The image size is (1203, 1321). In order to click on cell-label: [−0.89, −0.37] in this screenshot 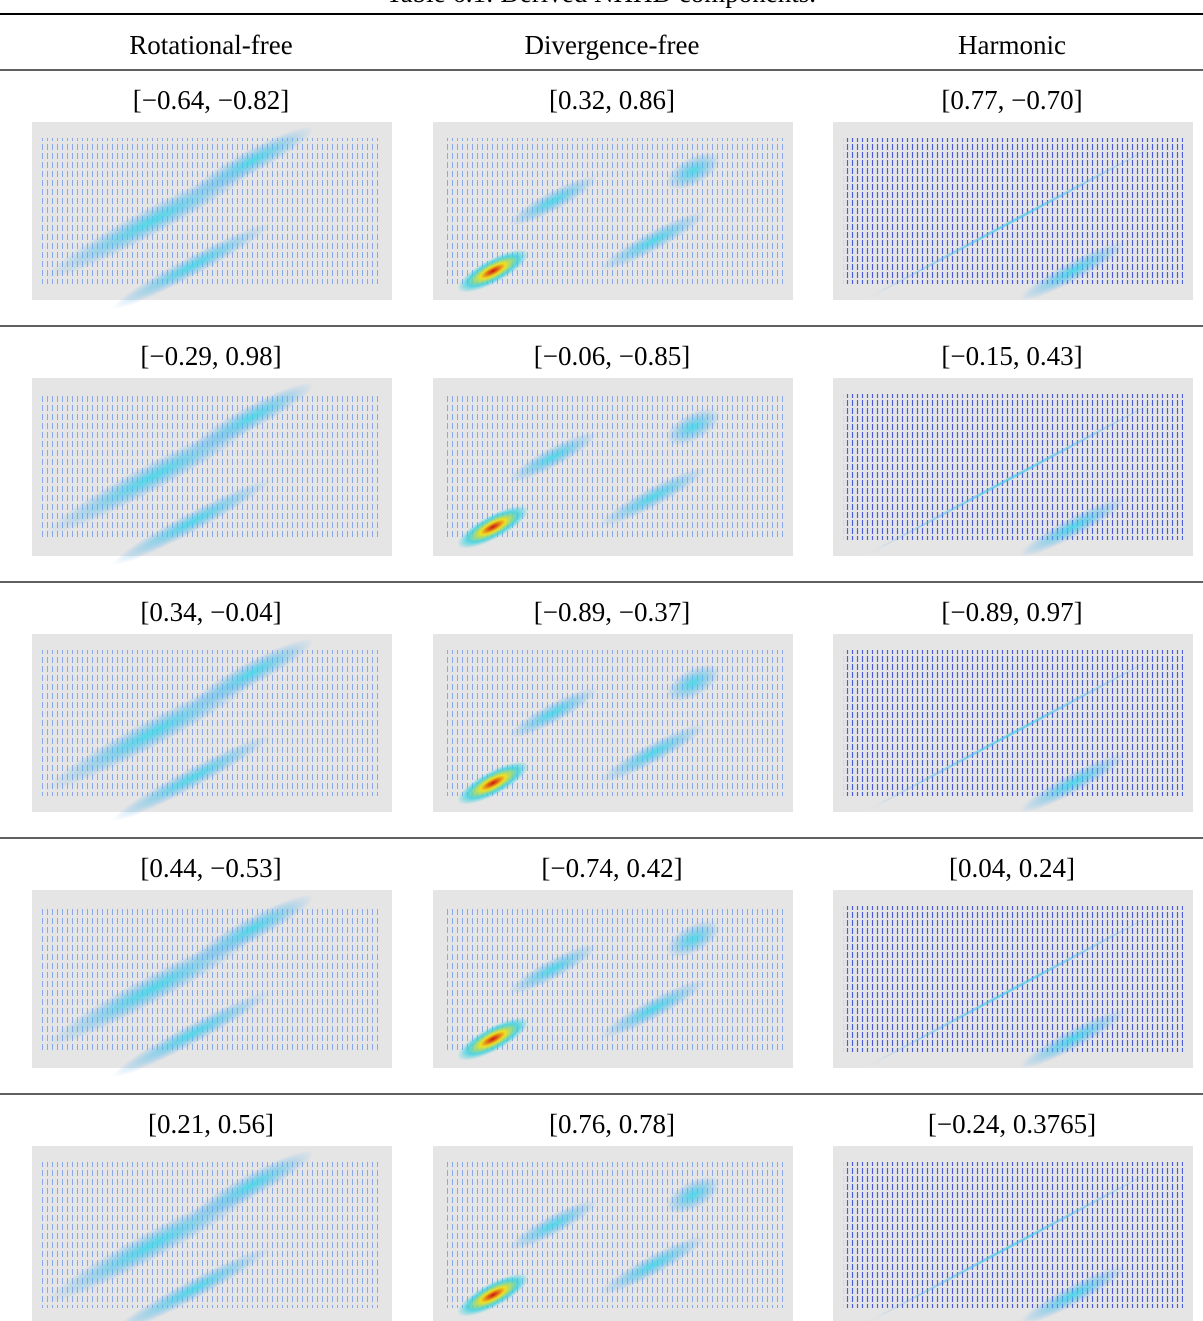, I will do `click(612, 612)`.